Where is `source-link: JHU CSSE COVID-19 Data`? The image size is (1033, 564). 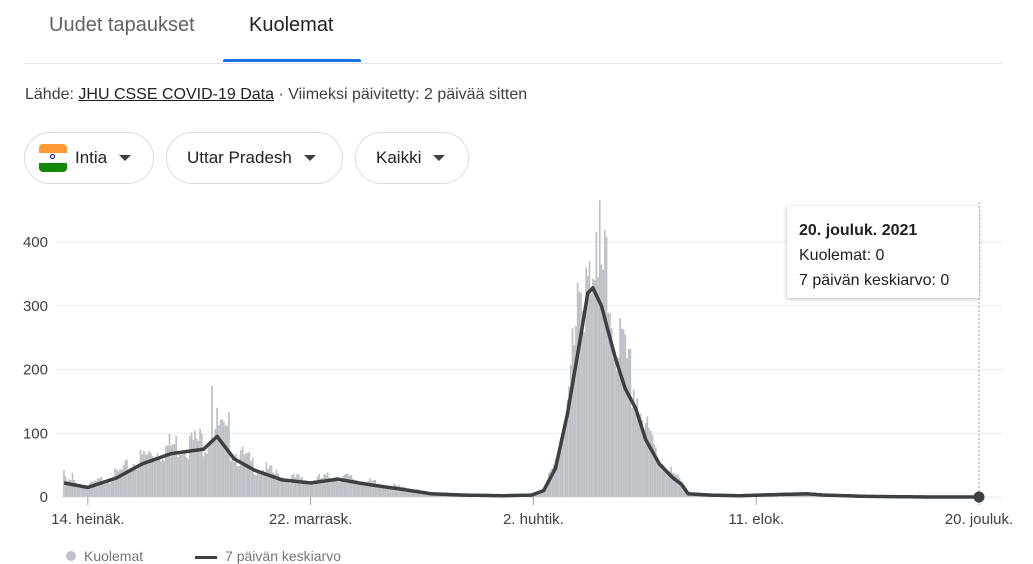
source-link: JHU CSSE COVID-19 Data is located at coordinates (176, 94).